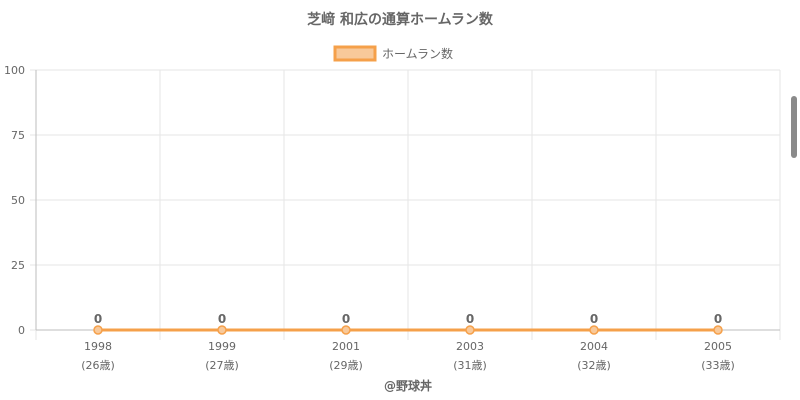  I want to click on x-tick-age-label: (31歳), so click(470, 365).